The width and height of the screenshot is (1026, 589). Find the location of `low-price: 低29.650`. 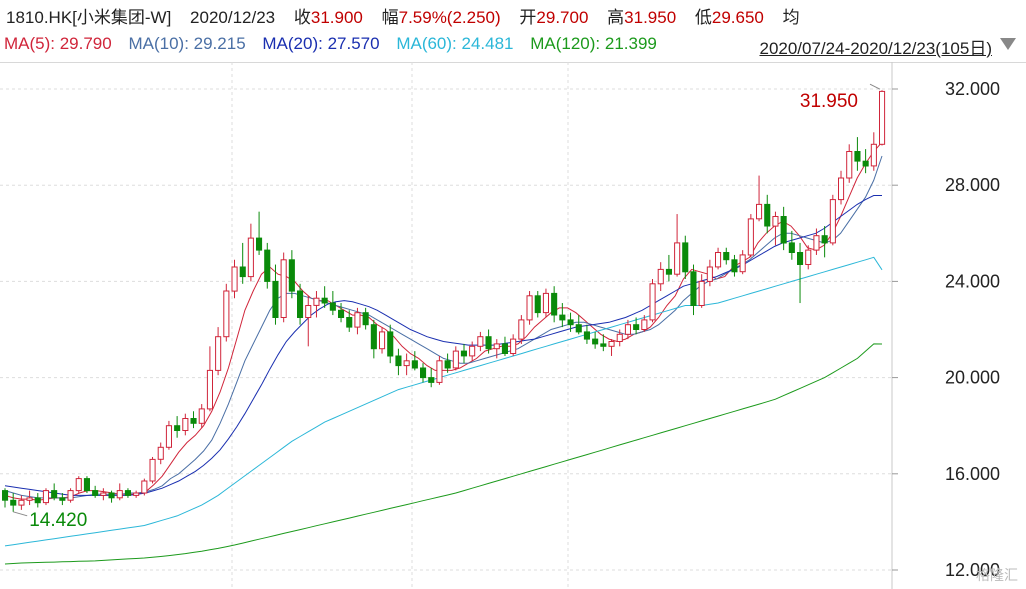

low-price: 低29.650 is located at coordinates (729, 17).